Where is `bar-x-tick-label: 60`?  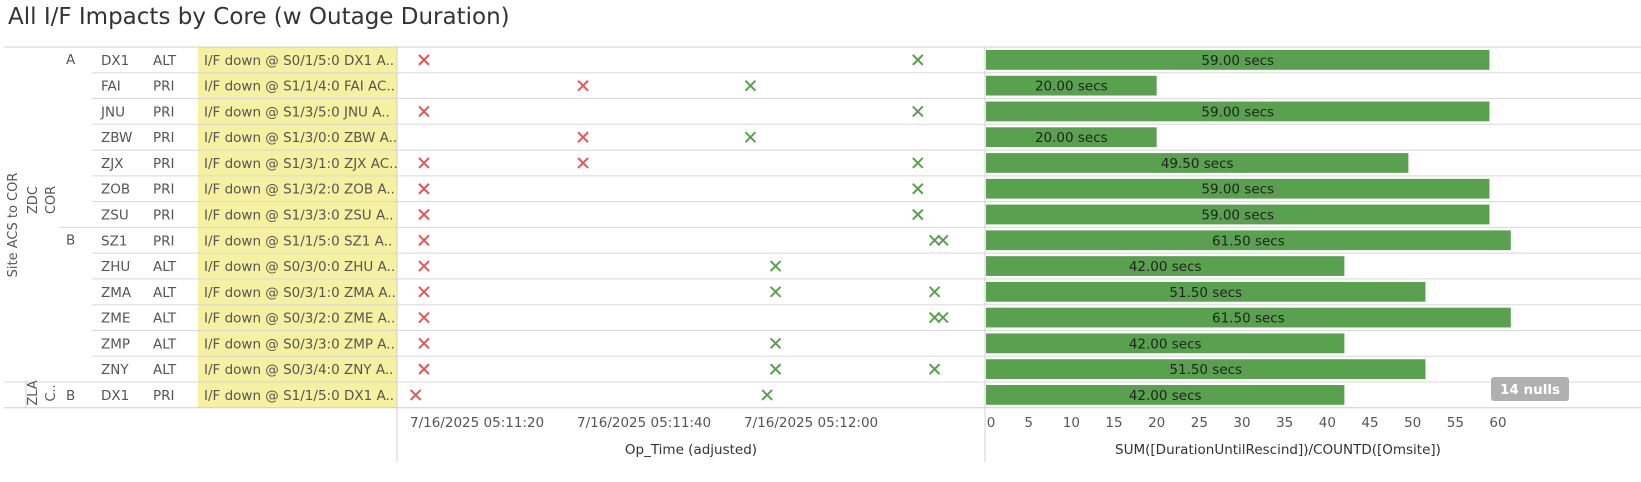
bar-x-tick-label: 60 is located at coordinates (1497, 423).